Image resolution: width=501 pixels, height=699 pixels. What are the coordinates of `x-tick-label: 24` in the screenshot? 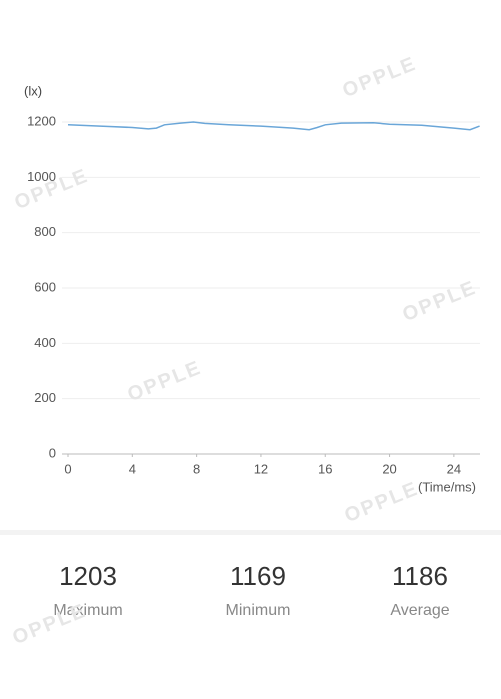 It's located at (454, 468).